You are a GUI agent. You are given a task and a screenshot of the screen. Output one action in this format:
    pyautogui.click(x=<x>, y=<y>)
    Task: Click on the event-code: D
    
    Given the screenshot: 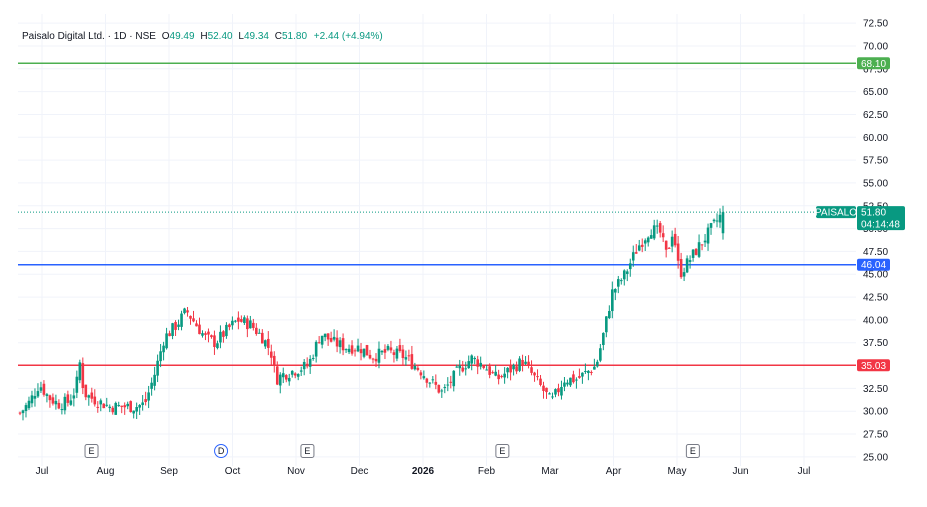 What is the action you would take?
    pyautogui.click(x=221, y=451)
    